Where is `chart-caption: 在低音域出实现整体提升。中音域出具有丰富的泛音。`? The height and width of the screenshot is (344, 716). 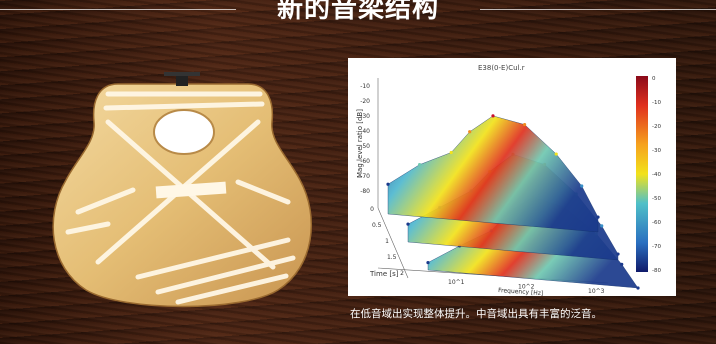
chart-caption: 在低音域出实现整体提升。中音域出具有丰富的泛音。 is located at coordinates (476, 314).